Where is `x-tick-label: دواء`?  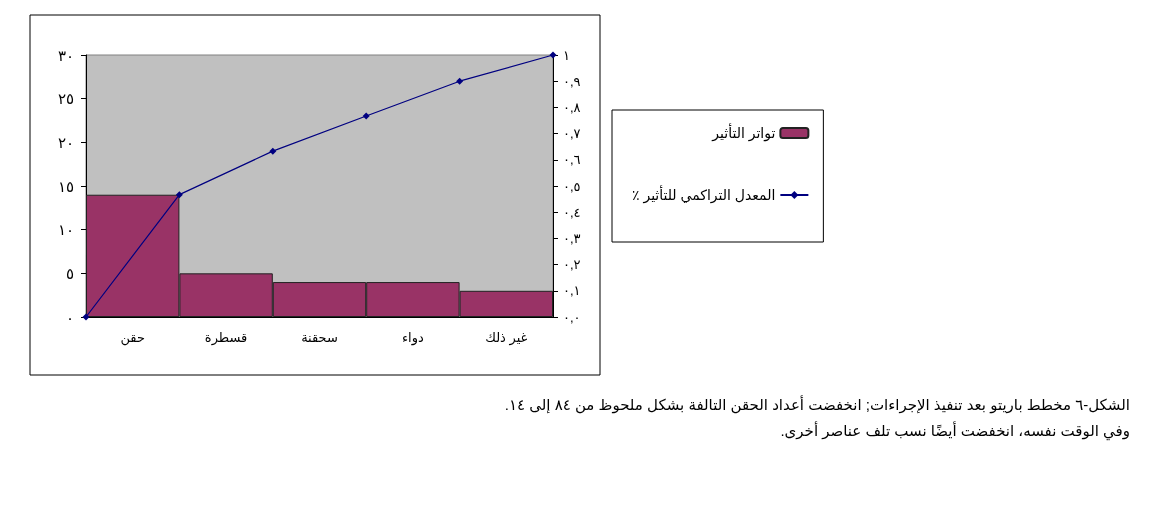 x-tick-label: دواء is located at coordinates (413, 338).